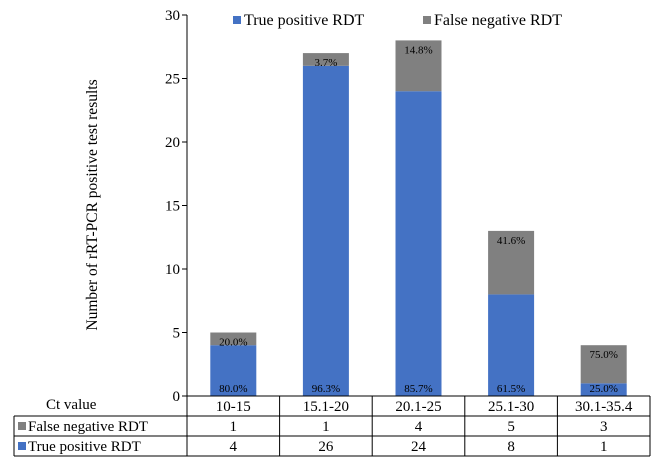 The image size is (655, 463). Describe the element at coordinates (304, 20) in the screenshot. I see `legend-label: True positive RDT` at that location.